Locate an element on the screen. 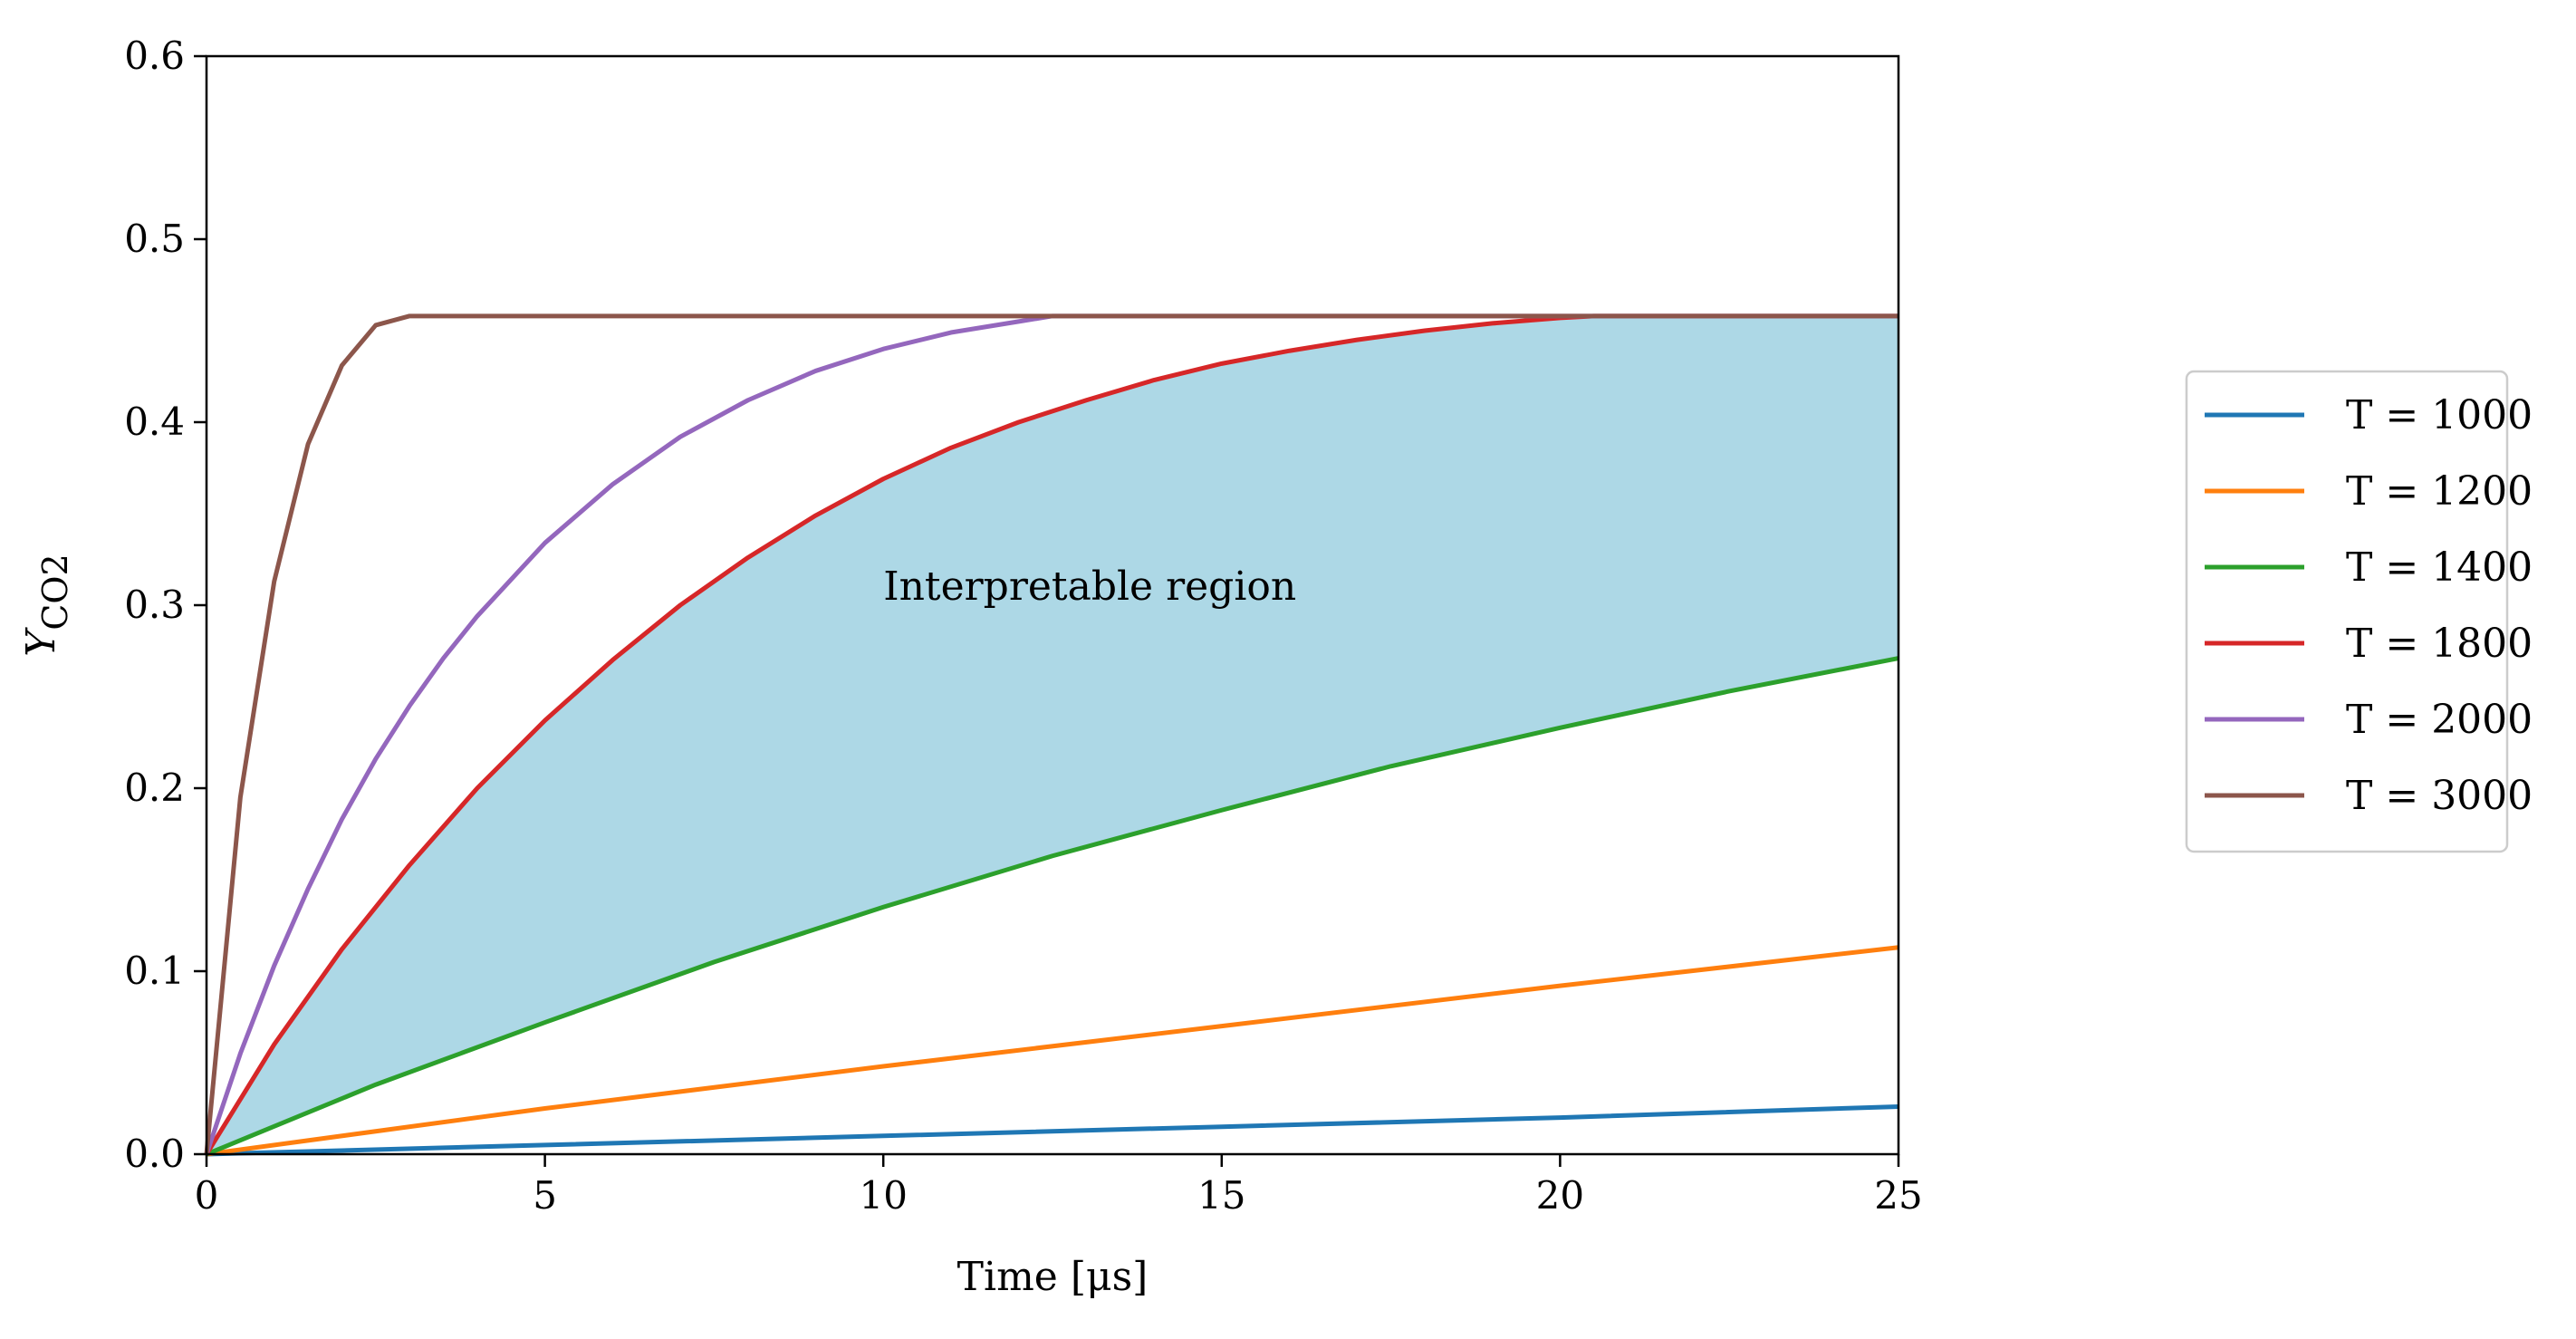 The width and height of the screenshot is (2576, 1339). y-tick-label: 0.6 is located at coordinates (154, 56).